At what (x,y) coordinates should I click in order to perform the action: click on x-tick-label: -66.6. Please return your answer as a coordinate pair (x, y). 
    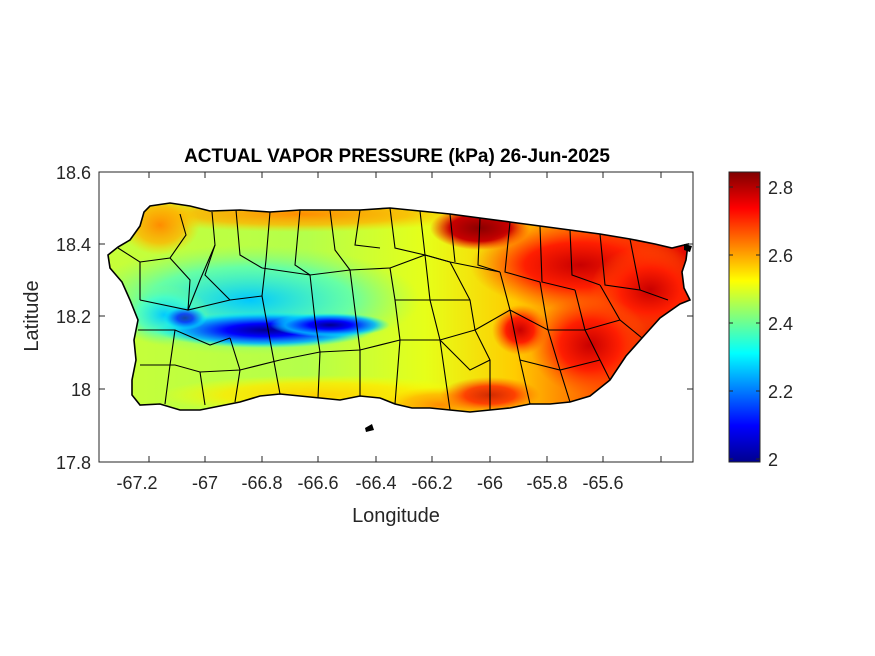
    Looking at the image, I should click on (317, 483).